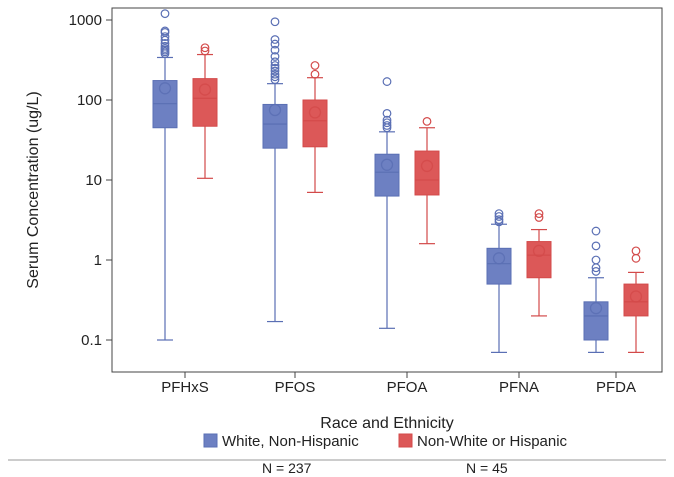 The image size is (674, 477). Describe the element at coordinates (405, 440) in the screenshot. I see `legend-swatch-nonwhite` at that location.